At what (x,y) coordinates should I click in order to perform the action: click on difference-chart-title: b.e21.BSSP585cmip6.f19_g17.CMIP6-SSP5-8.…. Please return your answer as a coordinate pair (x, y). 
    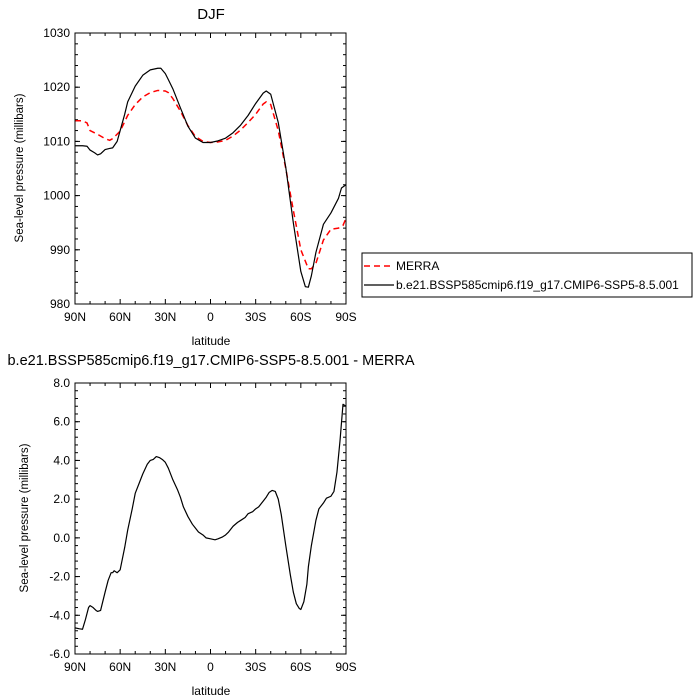
    Looking at the image, I should click on (210, 361).